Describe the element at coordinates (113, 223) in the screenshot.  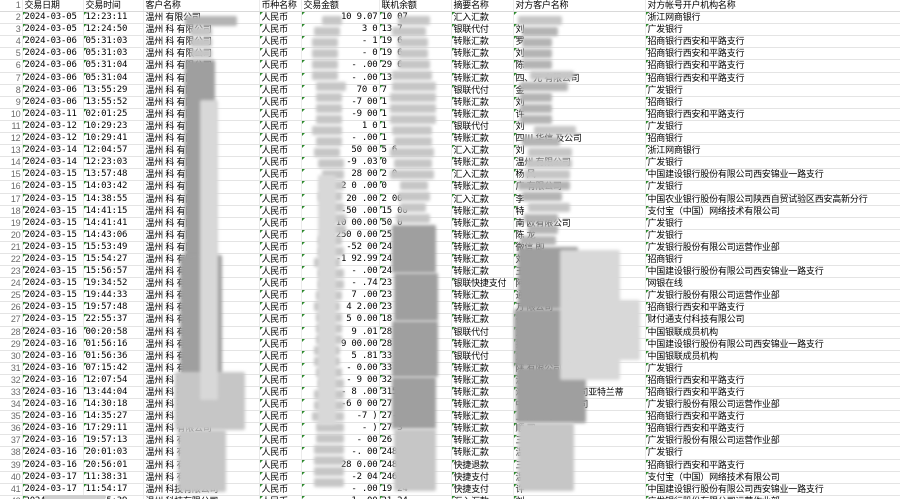
I see `cell-transaction-time: 14:41:41` at that location.